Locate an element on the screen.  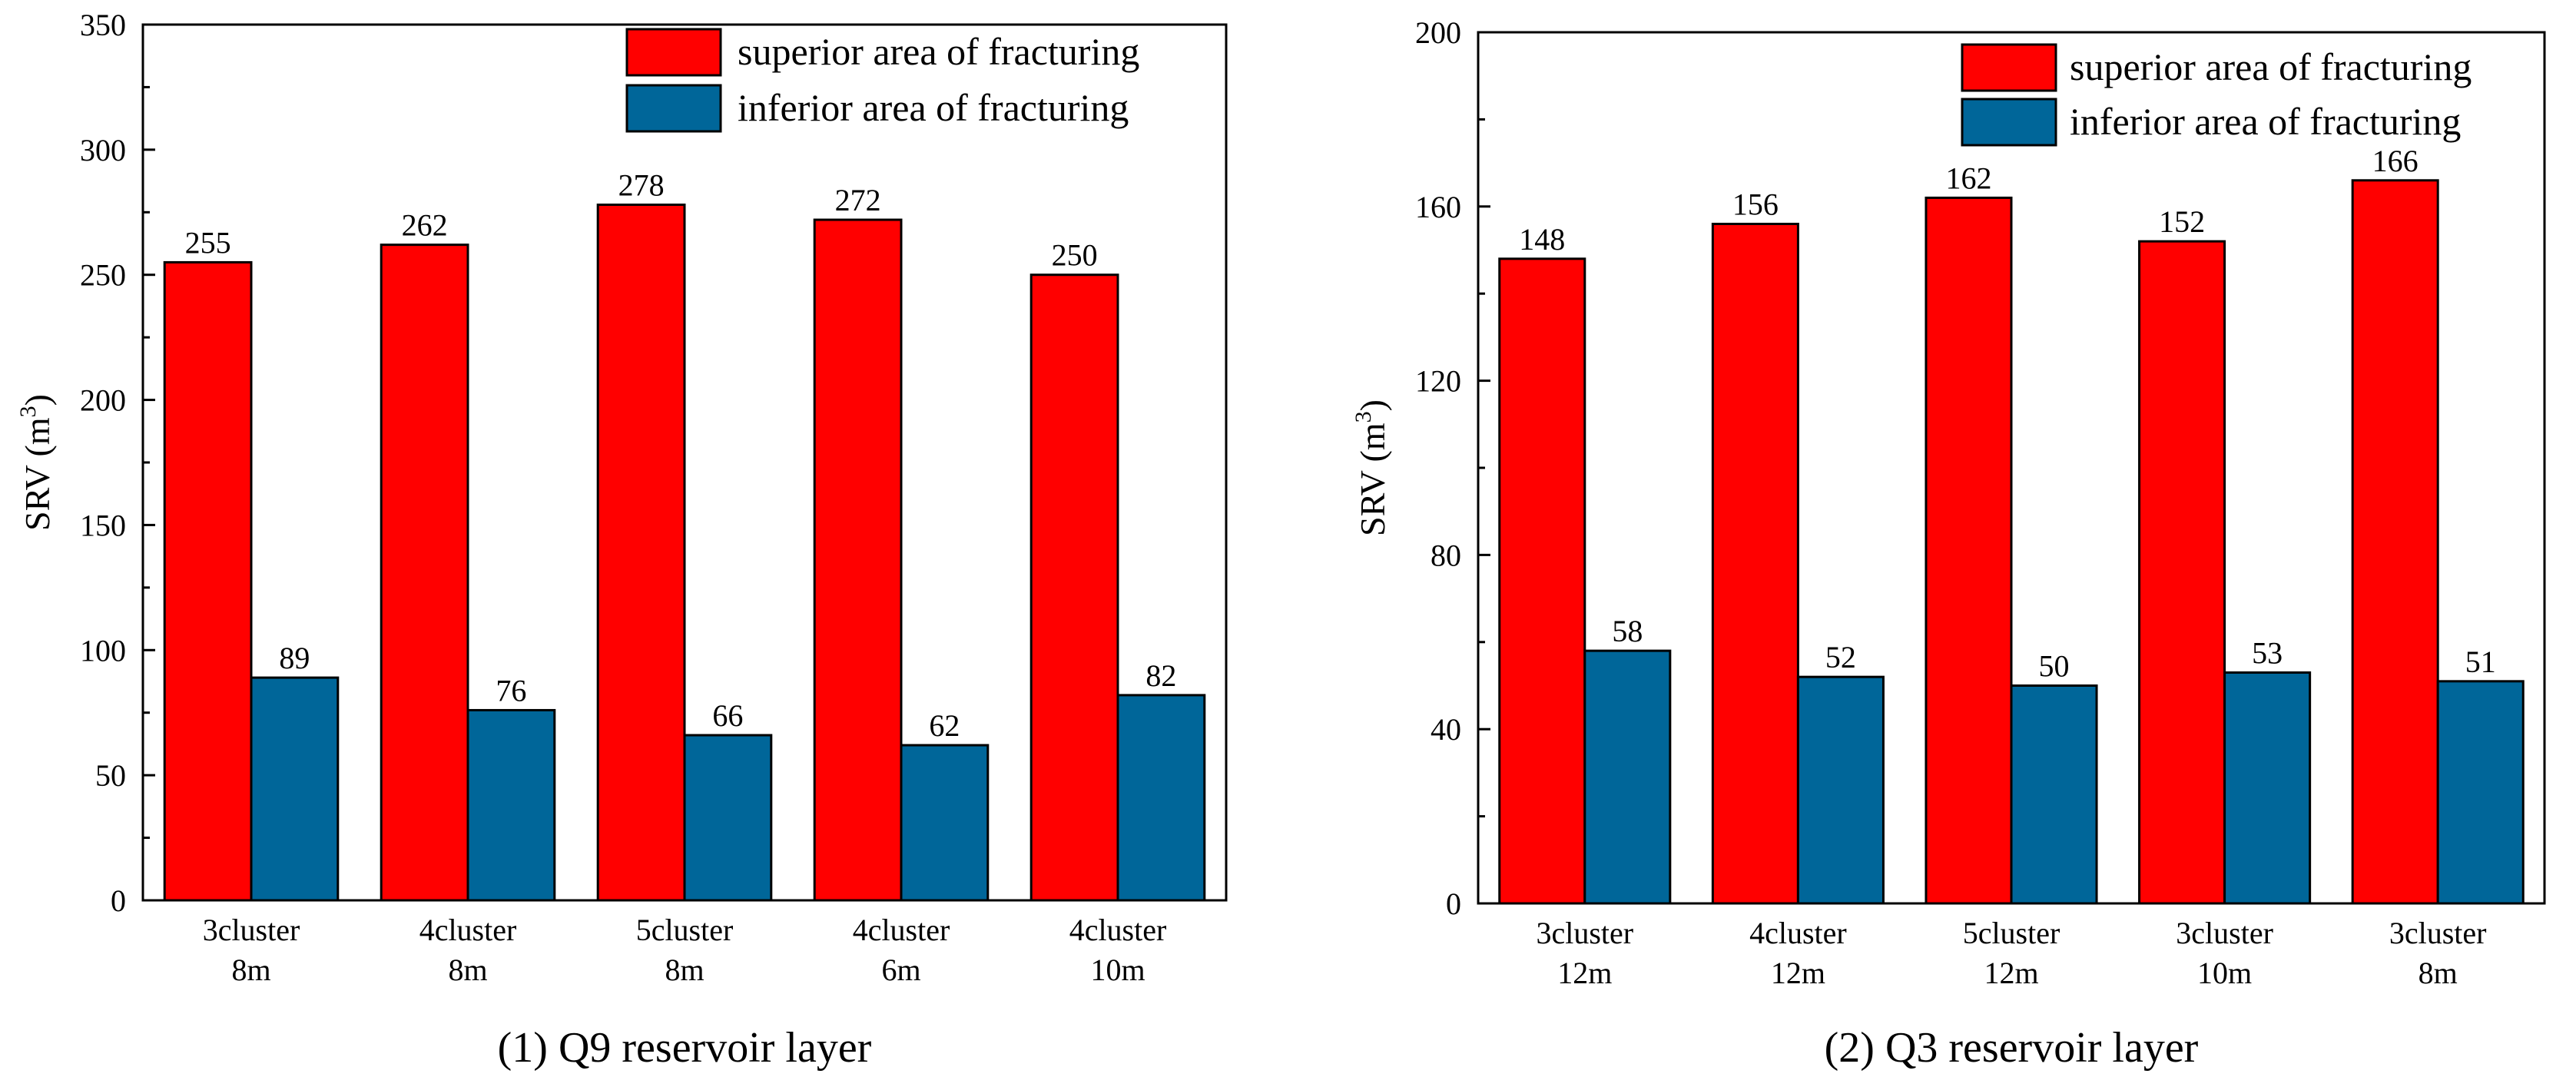
y-tick-label: 350 is located at coordinates (103, 25).